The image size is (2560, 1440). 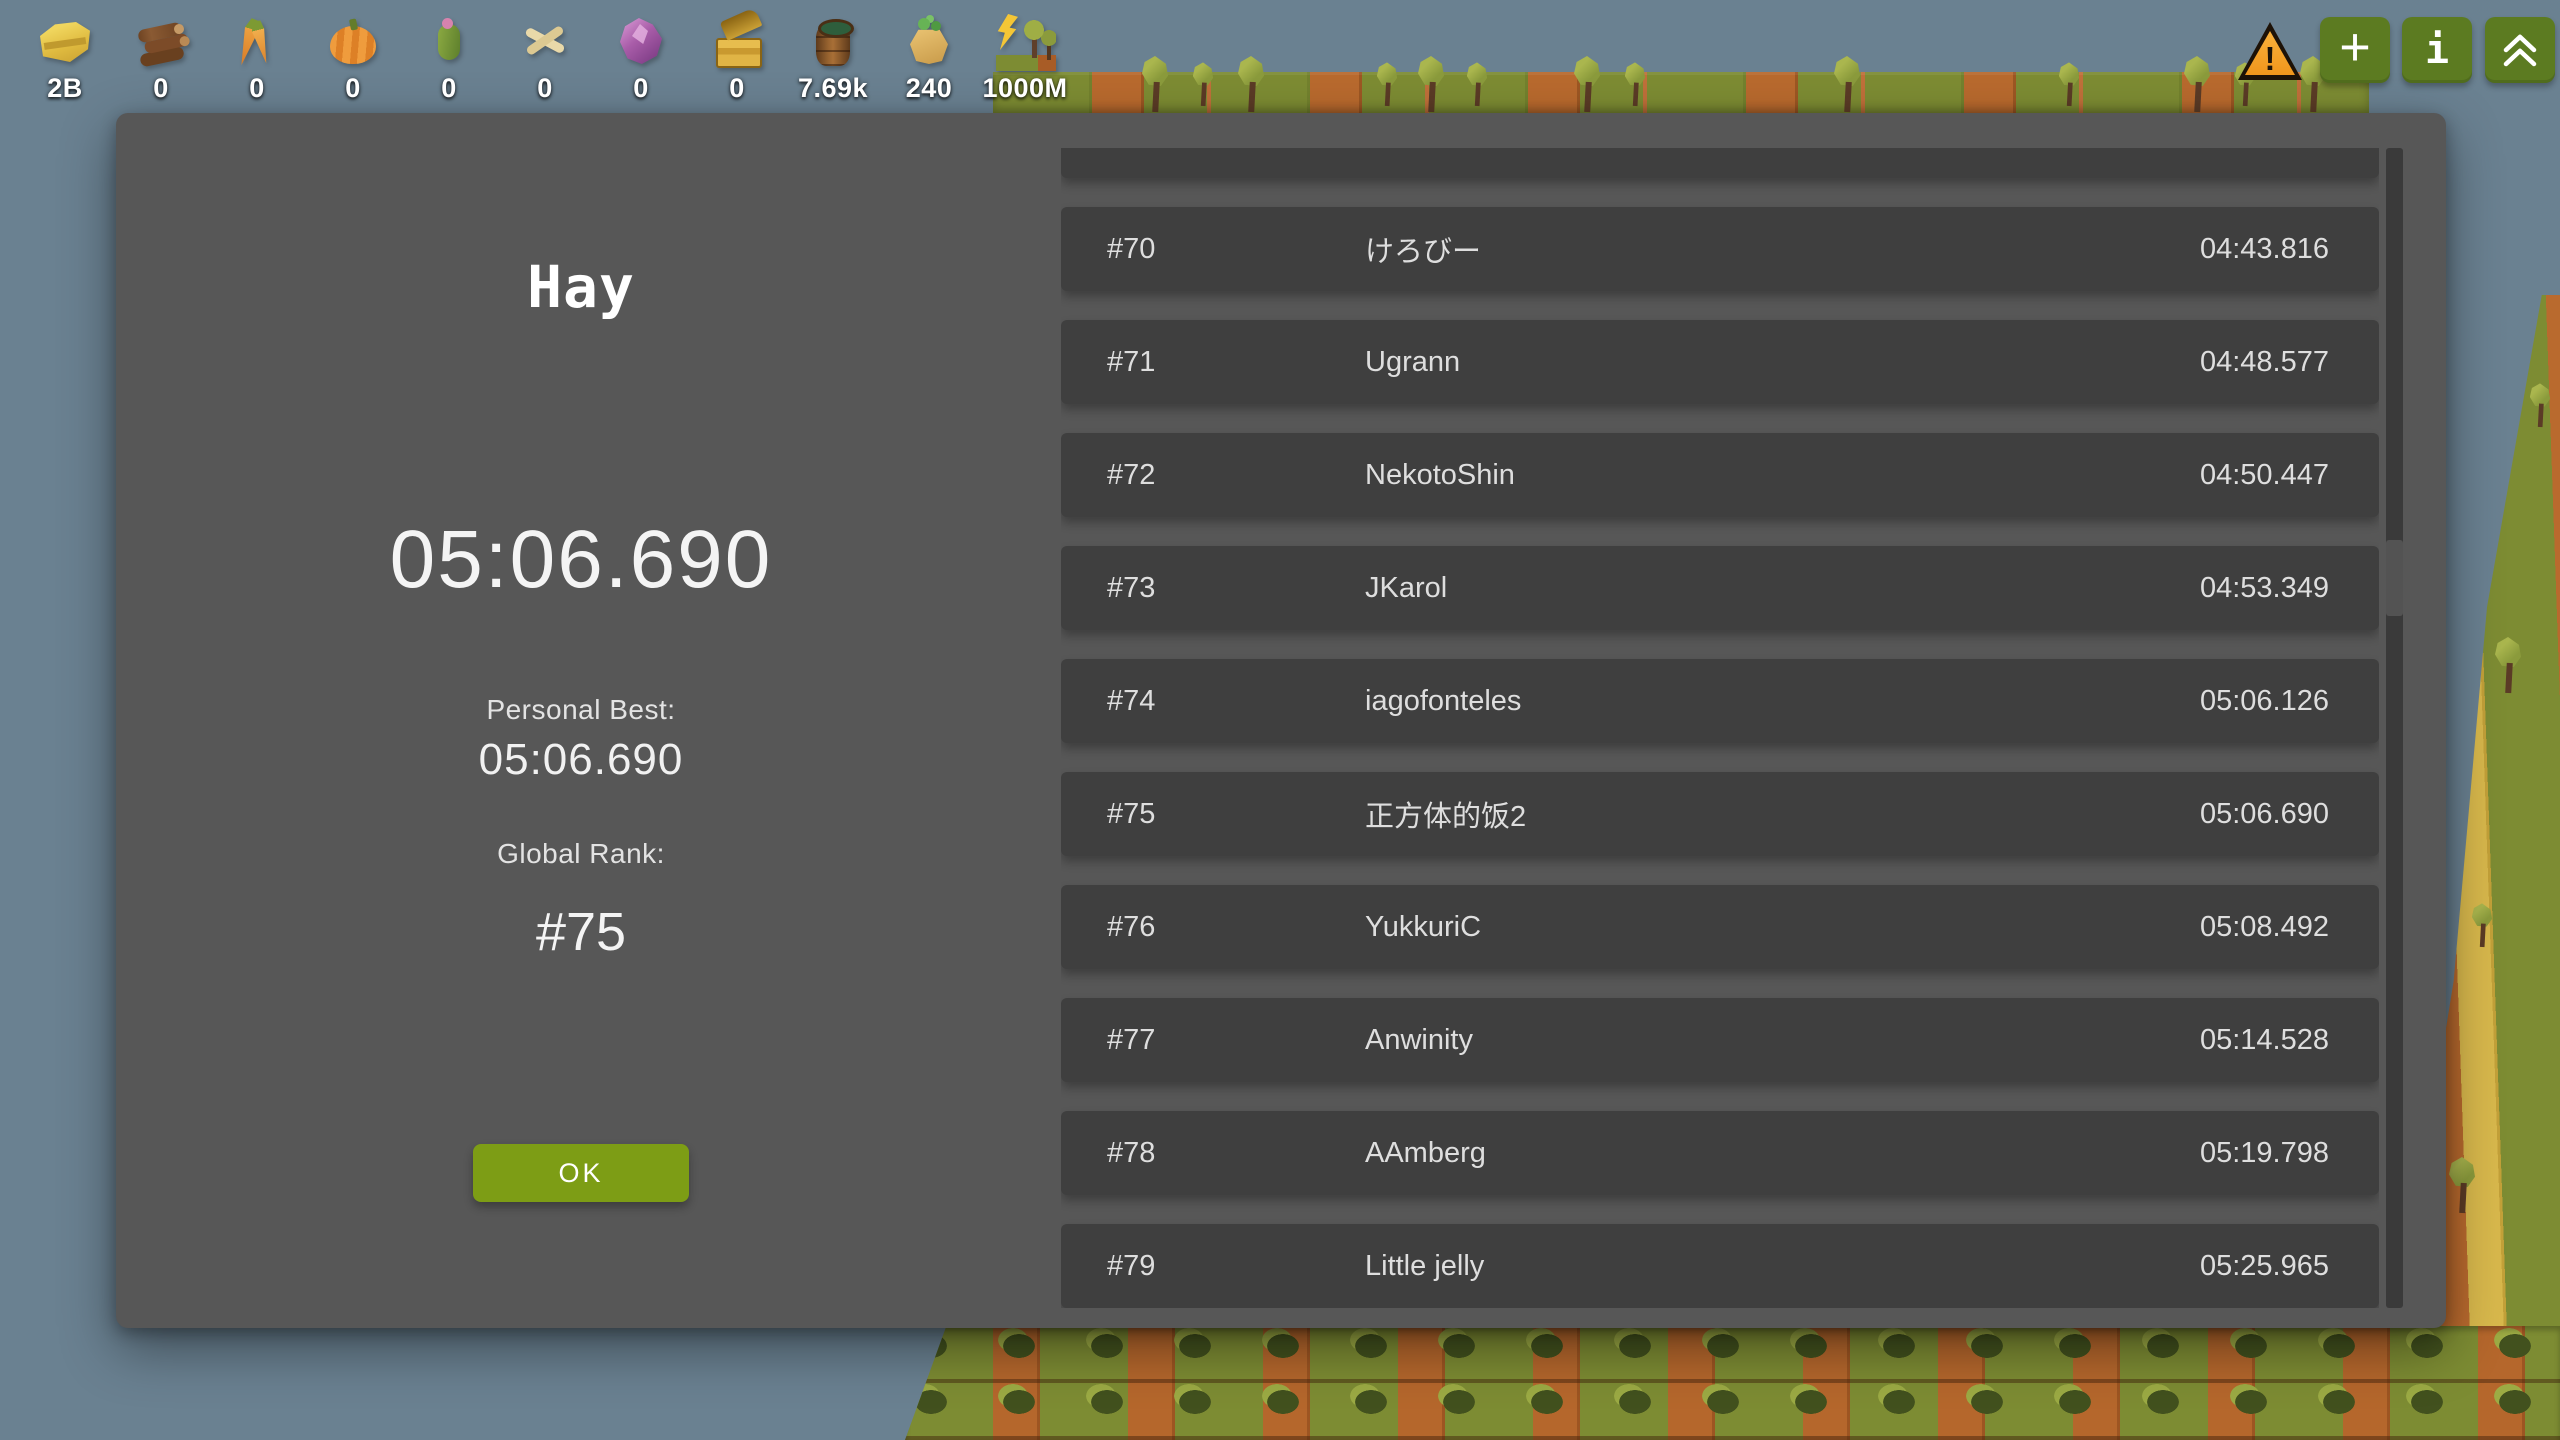 What do you see at coordinates (2264, 1265) in the screenshot?
I see `run-time: 05:25.965` at bounding box center [2264, 1265].